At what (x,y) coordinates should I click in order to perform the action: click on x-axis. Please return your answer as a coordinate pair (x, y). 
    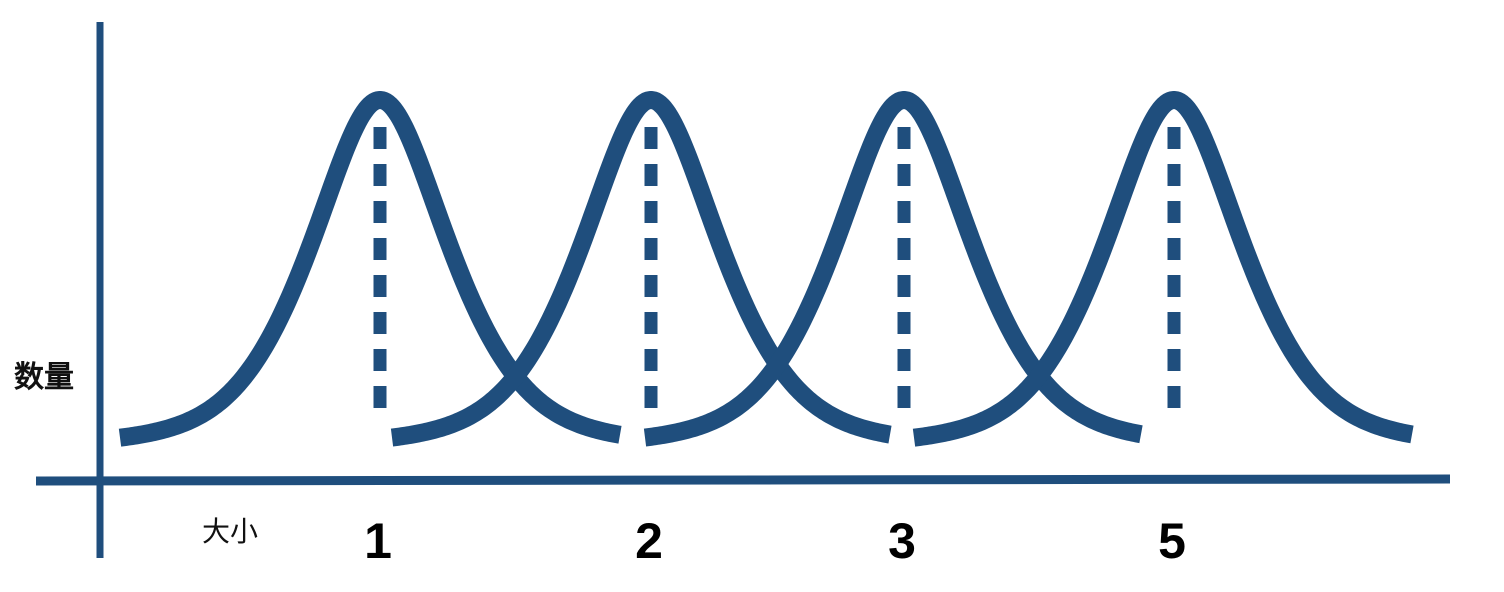
    Looking at the image, I should click on (743, 480).